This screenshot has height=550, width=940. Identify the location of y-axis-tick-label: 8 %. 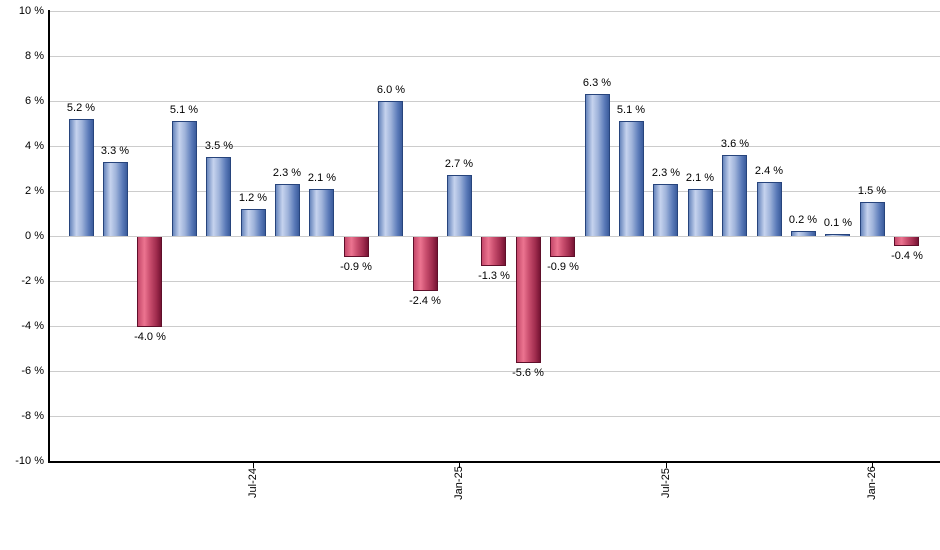
(34, 56).